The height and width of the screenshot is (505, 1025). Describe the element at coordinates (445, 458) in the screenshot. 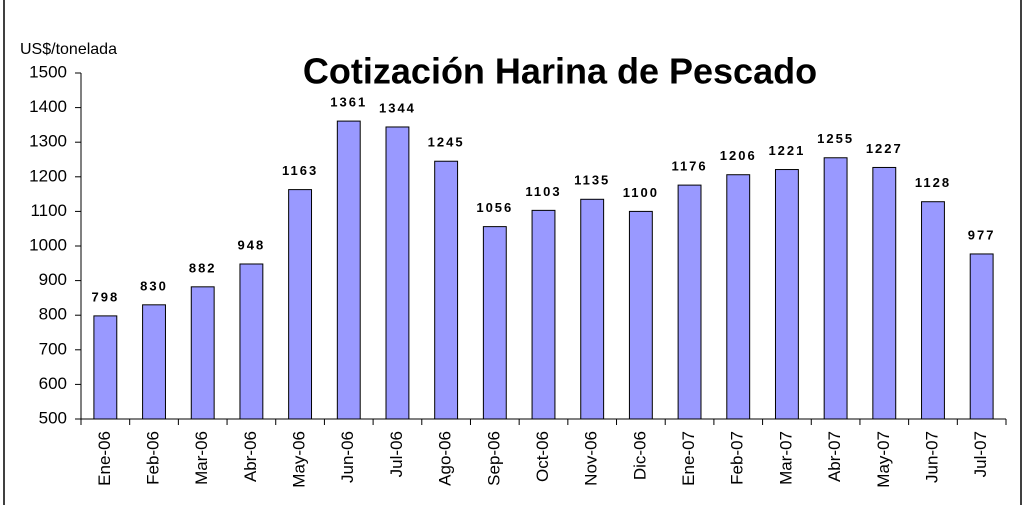

I see `x-tick-label: Ago-06` at that location.